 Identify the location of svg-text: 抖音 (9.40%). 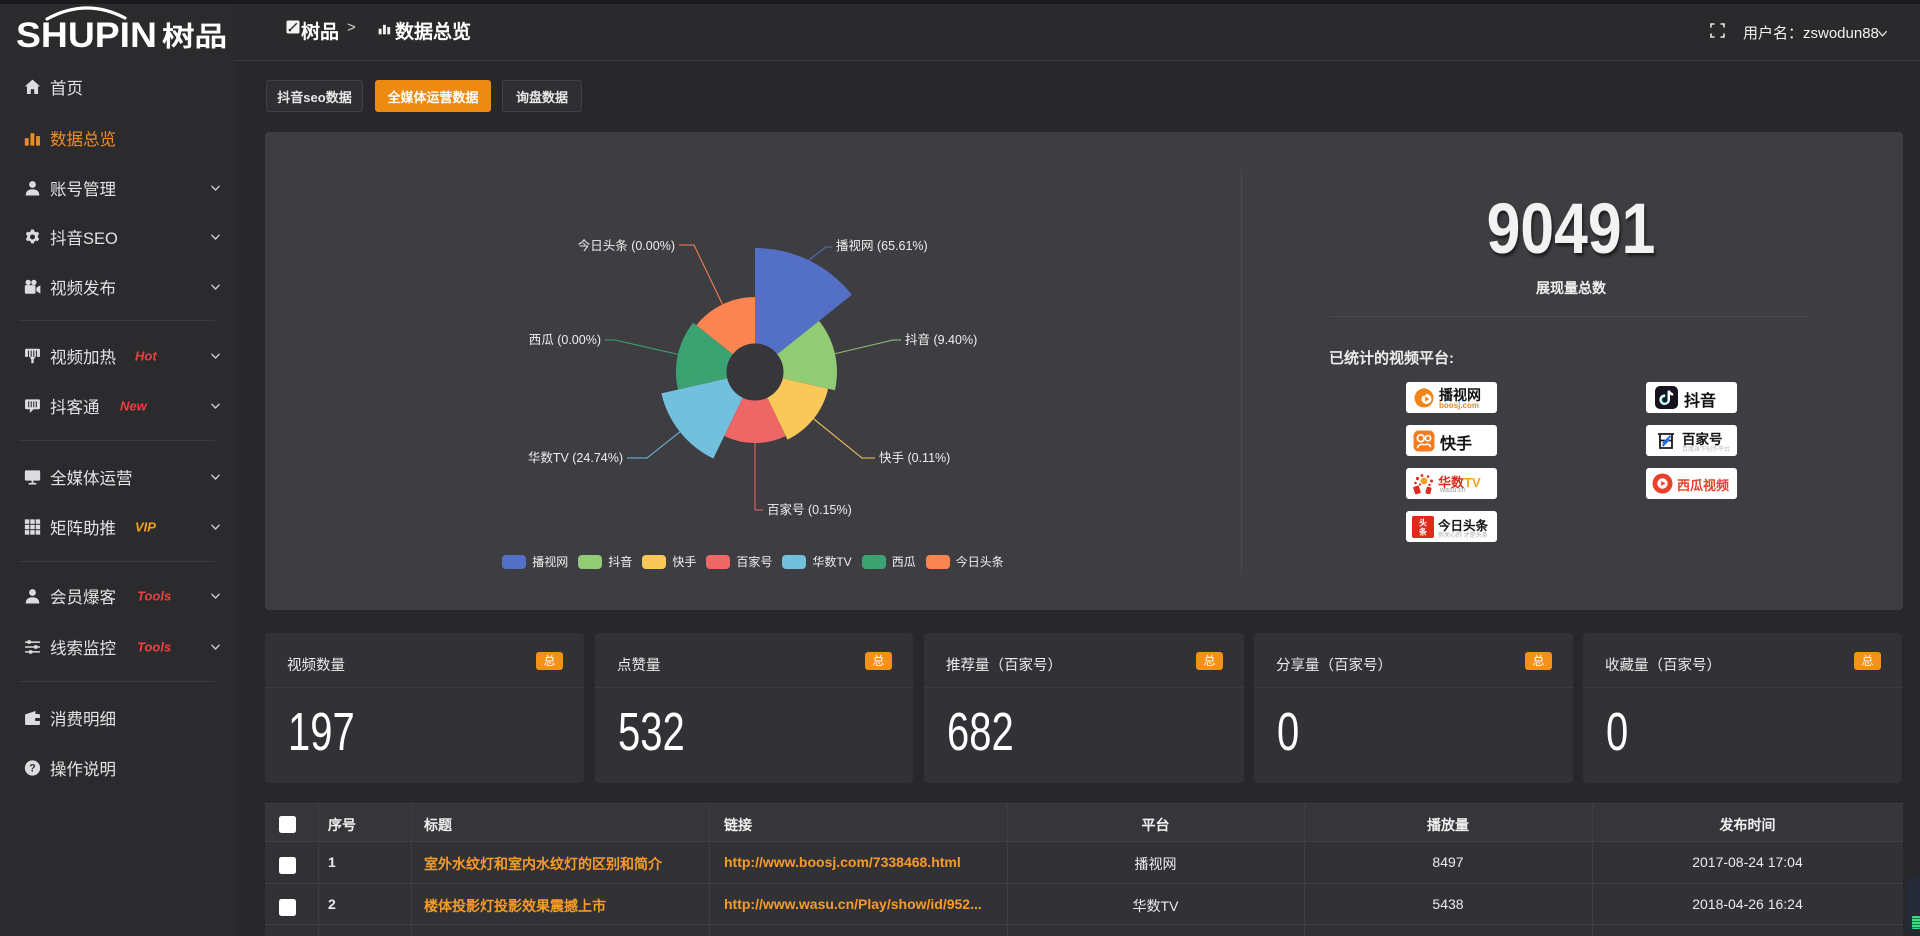
(941, 339).